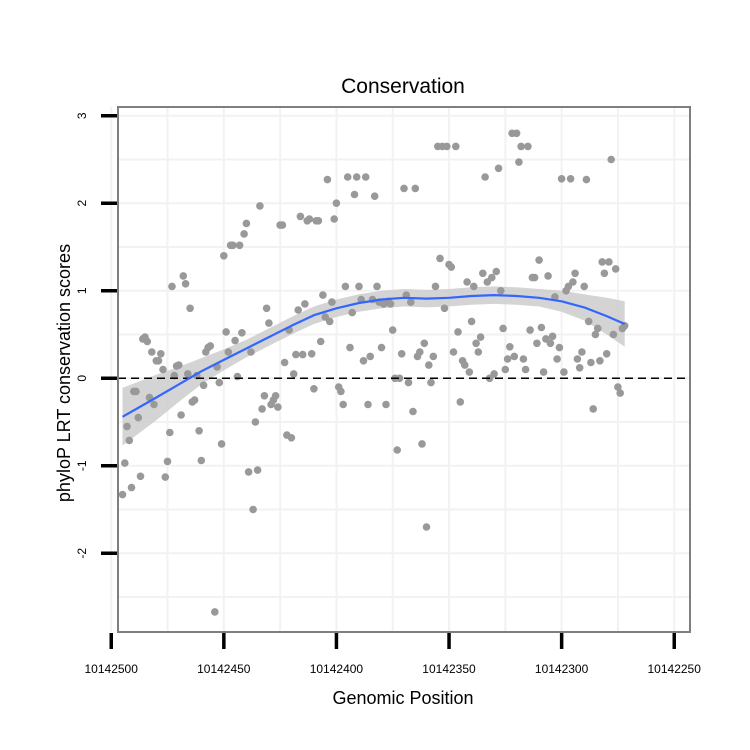 Image resolution: width=750 pixels, height=750 pixels. I want to click on y-axis-title: phyloP LRT conservation scores, so click(64, 373).